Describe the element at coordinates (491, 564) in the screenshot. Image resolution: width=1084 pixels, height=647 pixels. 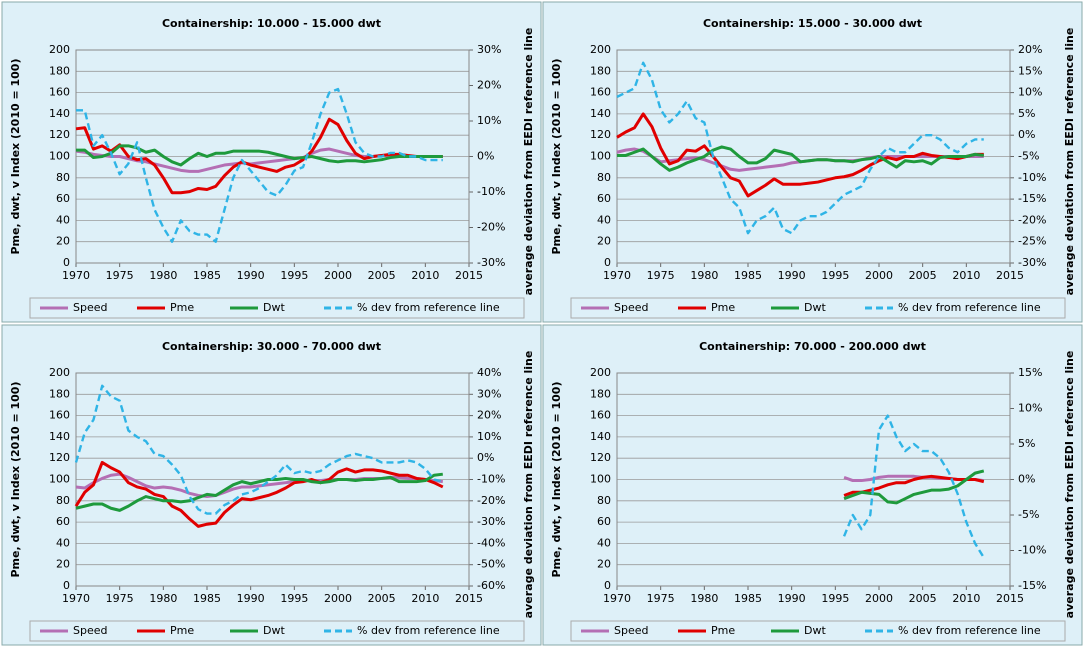
I see `y2-tick-label: -50%` at that location.